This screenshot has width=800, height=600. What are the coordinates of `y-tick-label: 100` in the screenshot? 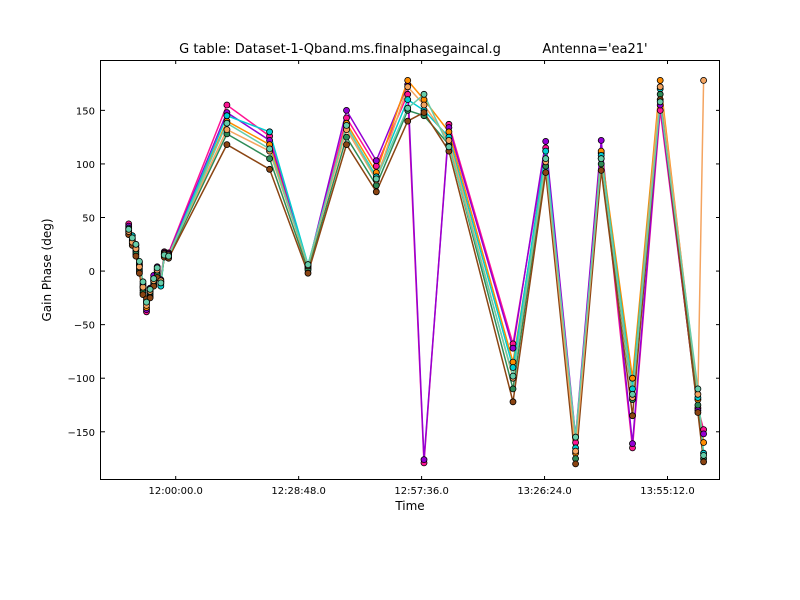 It's located at (85, 165).